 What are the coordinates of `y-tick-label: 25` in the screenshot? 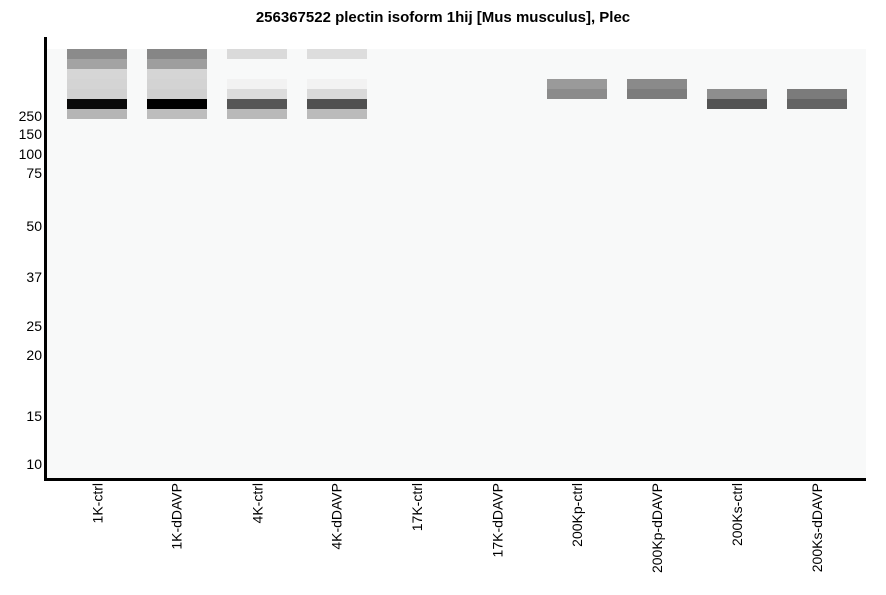 It's located at (34, 325).